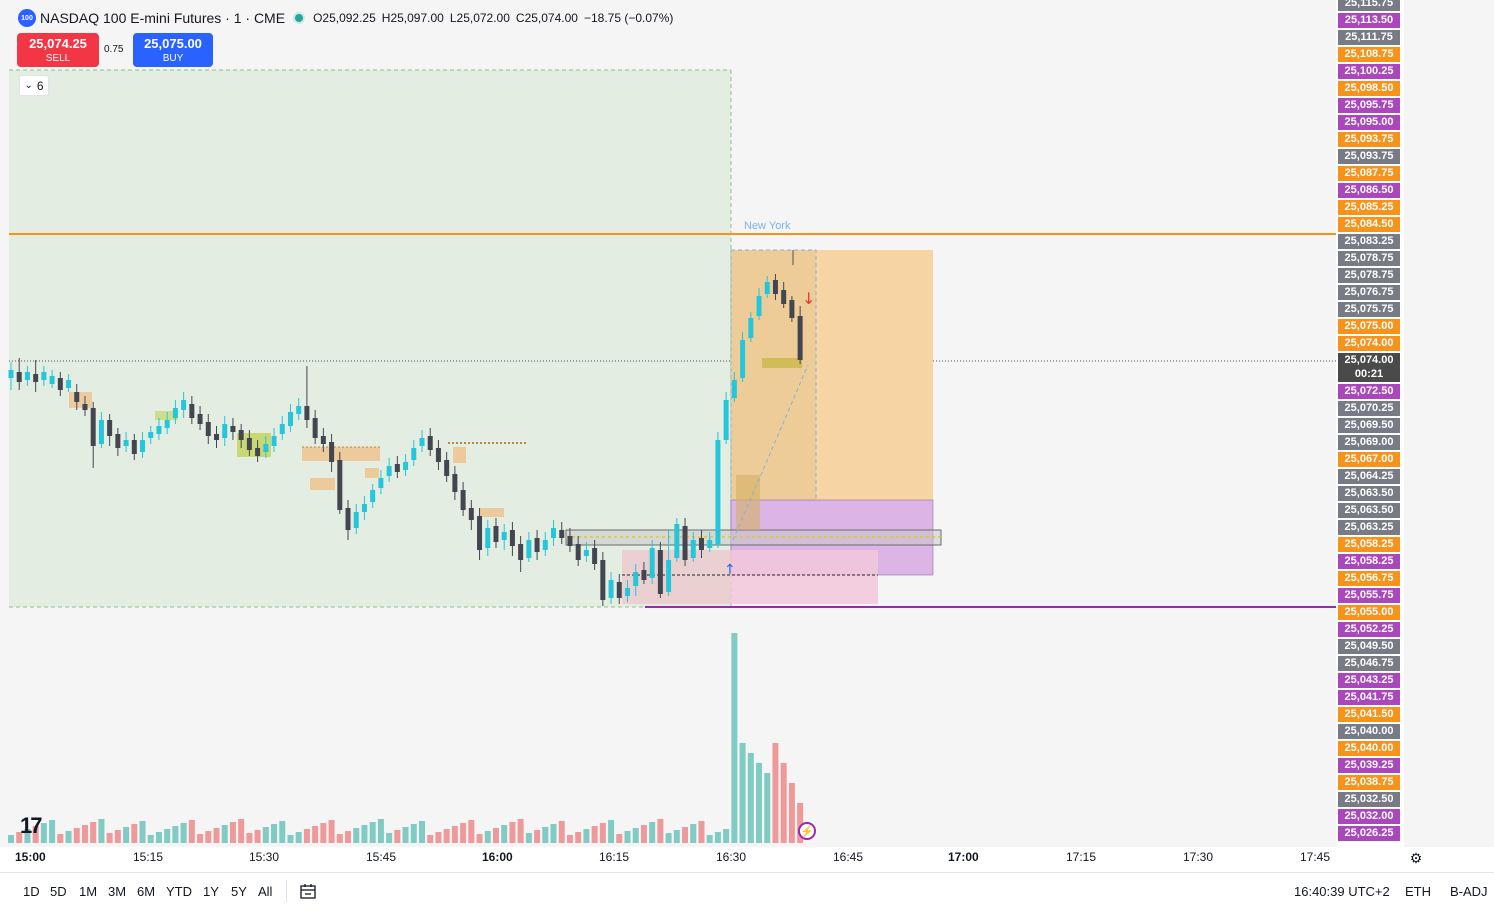 This screenshot has width=1494, height=912. What do you see at coordinates (767, 226) in the screenshot?
I see `session-label: New York` at bounding box center [767, 226].